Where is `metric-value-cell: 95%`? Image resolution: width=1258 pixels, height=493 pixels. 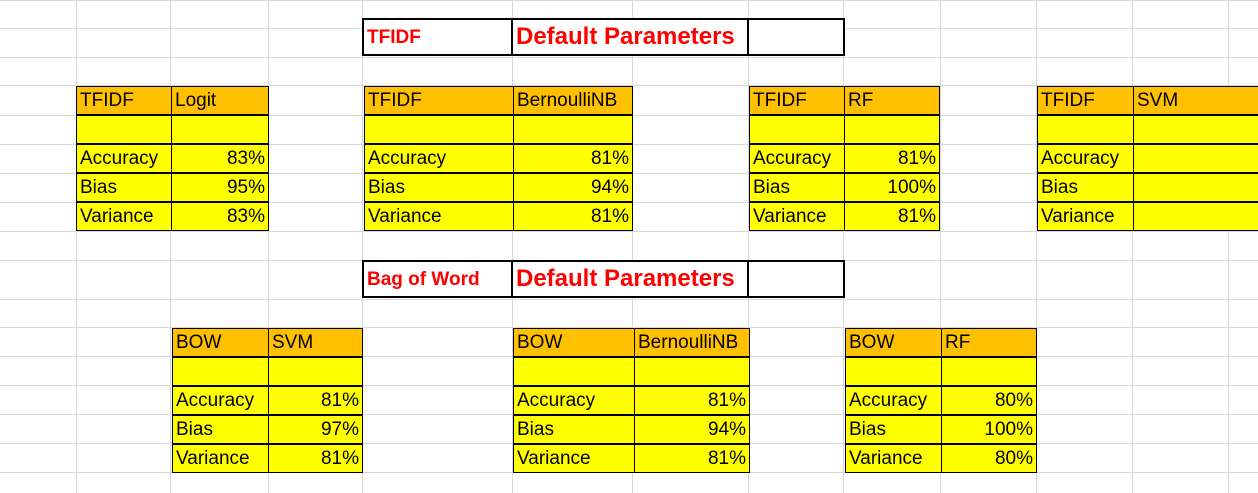 metric-value-cell: 95% is located at coordinates (220, 187).